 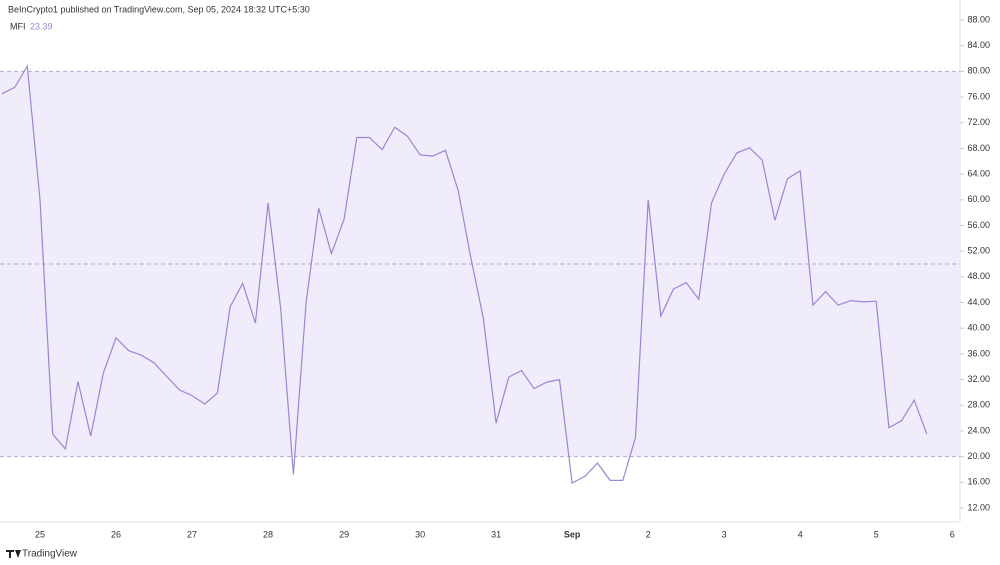 What do you see at coordinates (344, 534) in the screenshot?
I see `x-tick-label: 29` at bounding box center [344, 534].